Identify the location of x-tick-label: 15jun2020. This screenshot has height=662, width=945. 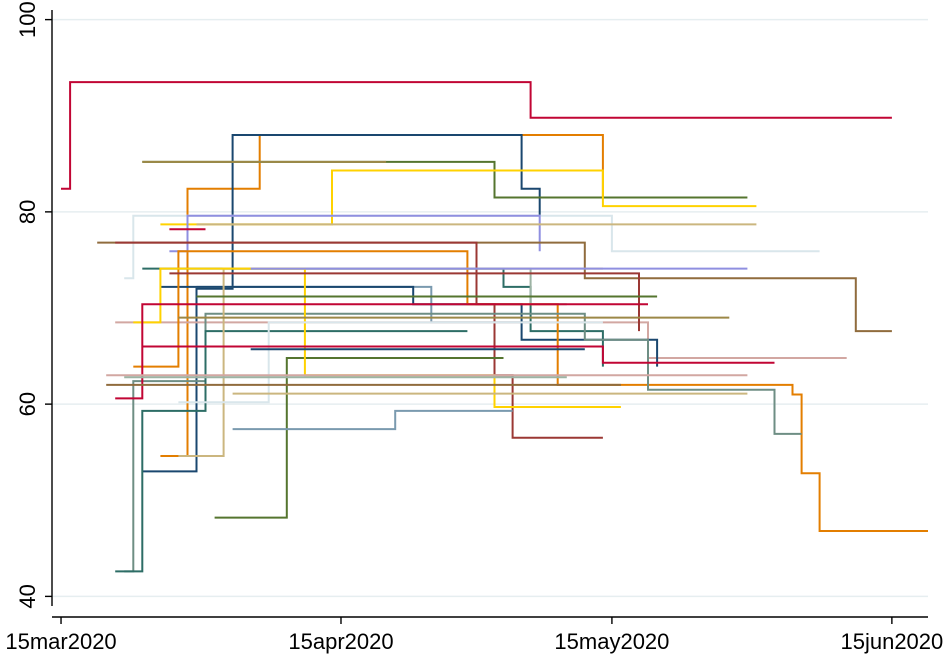
(891, 641).